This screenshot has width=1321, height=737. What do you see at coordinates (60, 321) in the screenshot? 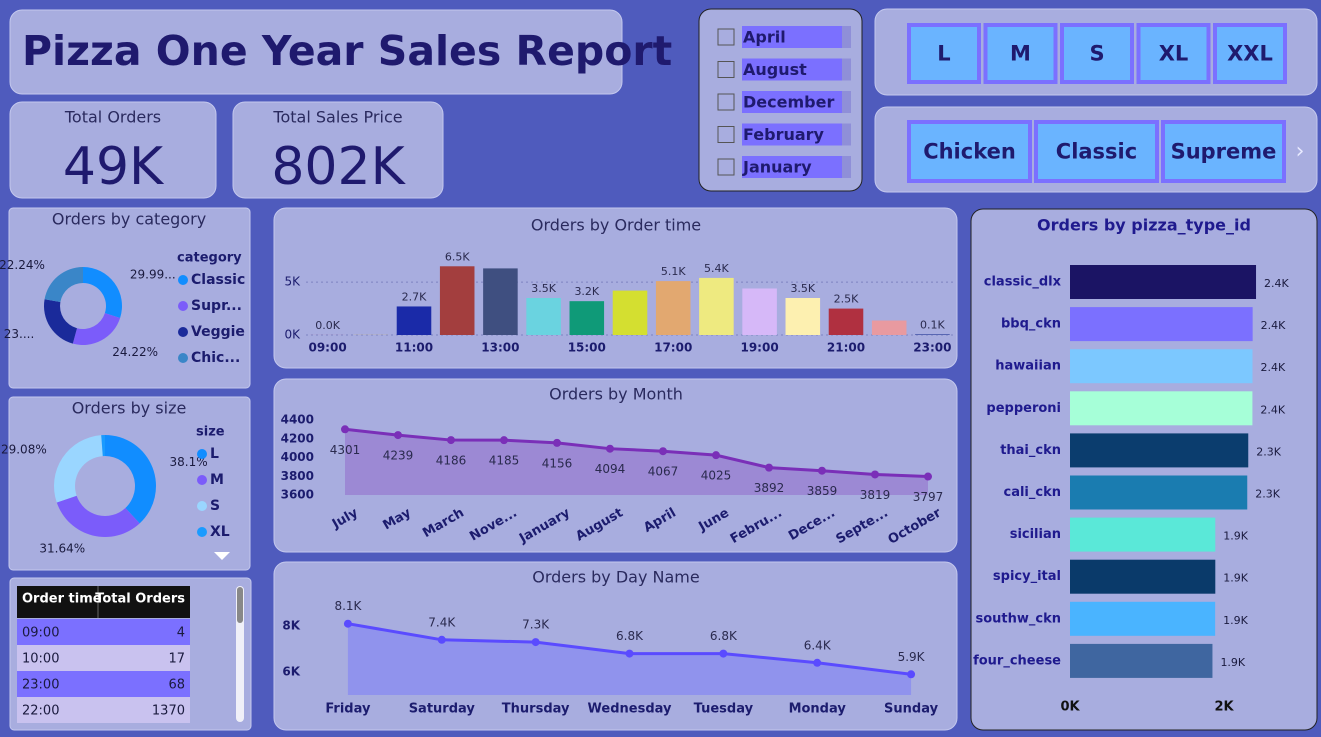
I see `donut-segment` at bounding box center [60, 321].